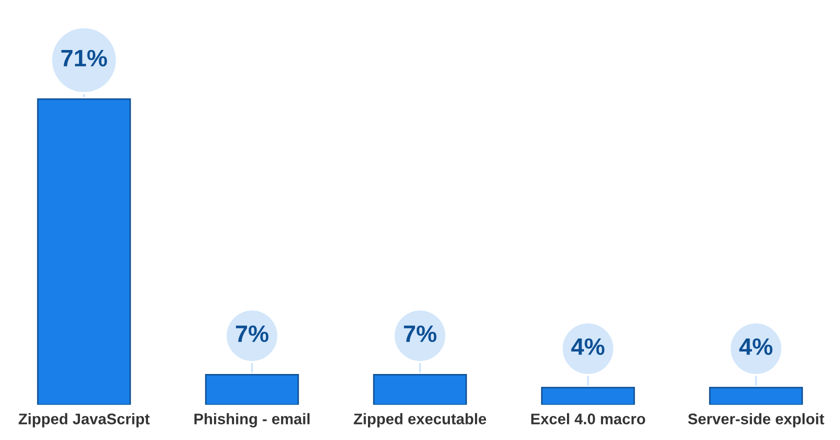 The width and height of the screenshot is (840, 440). Describe the element at coordinates (84, 420) in the screenshot. I see `x-tick-label: Zipped JavaScript` at that location.